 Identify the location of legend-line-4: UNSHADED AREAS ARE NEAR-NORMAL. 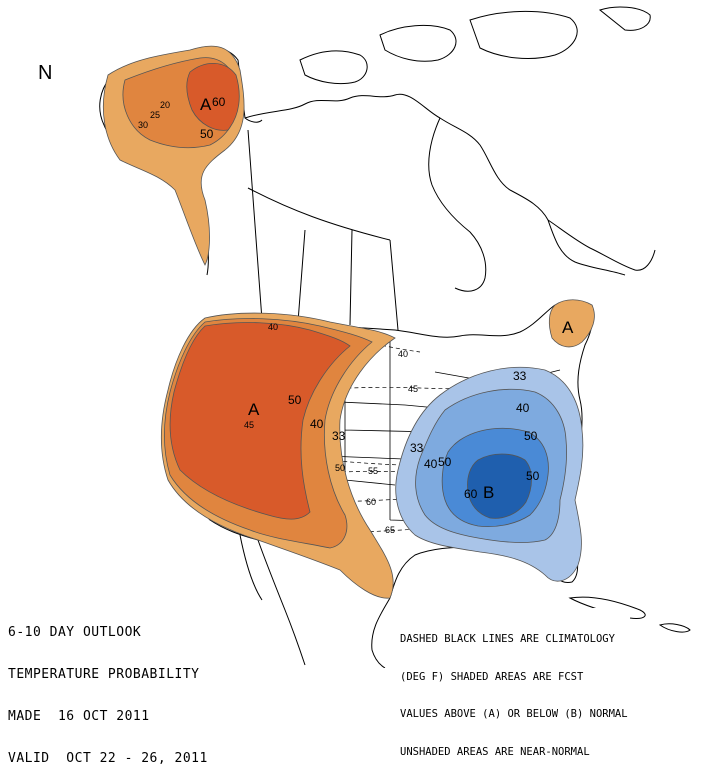
(495, 751).